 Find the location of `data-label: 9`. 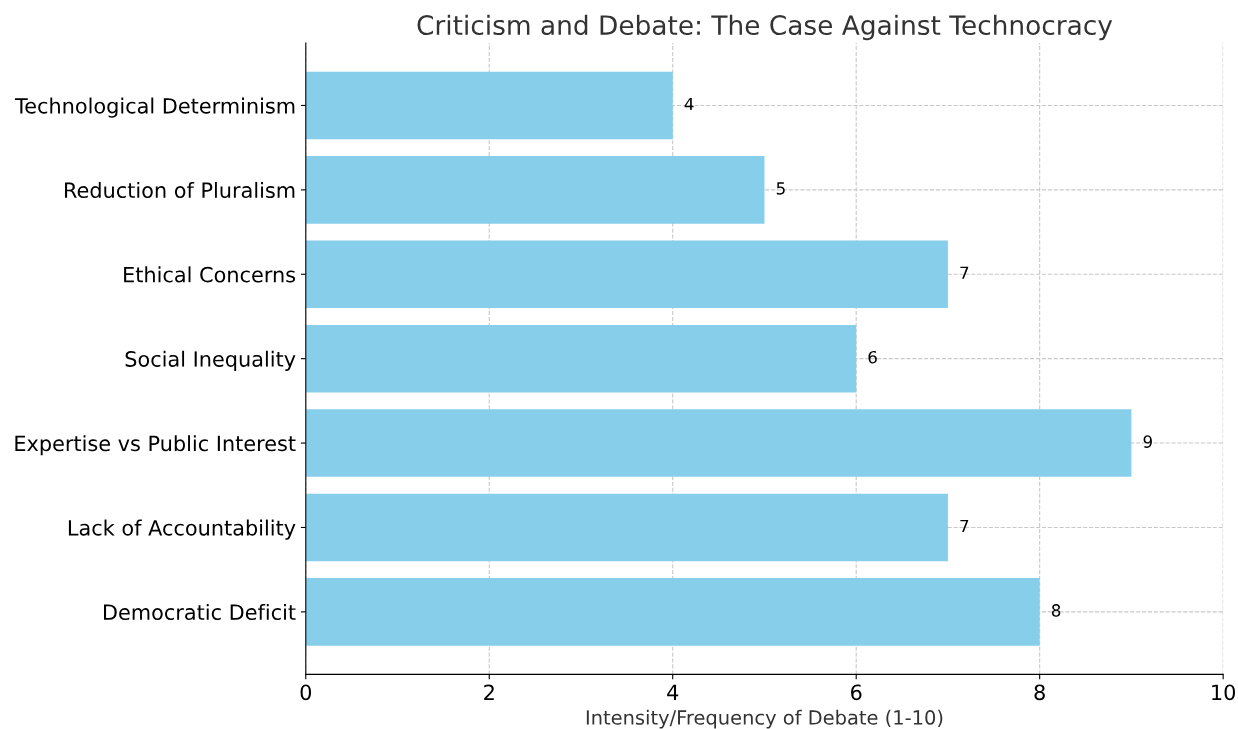

data-label: 9 is located at coordinates (1147, 441).